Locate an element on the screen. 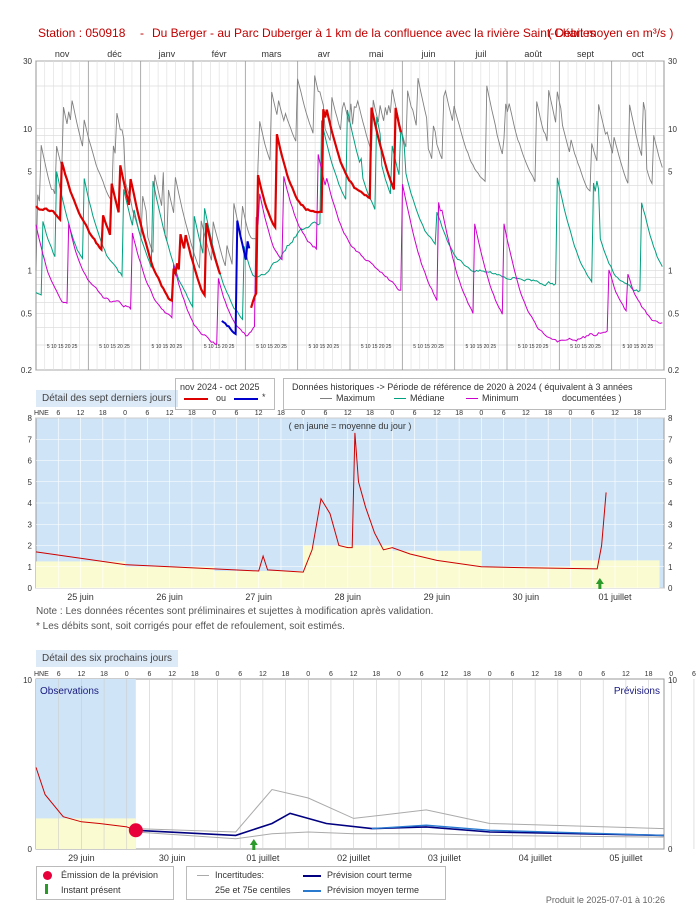 The image size is (700, 910). current-series-part2 is located at coordinates (326, 208).